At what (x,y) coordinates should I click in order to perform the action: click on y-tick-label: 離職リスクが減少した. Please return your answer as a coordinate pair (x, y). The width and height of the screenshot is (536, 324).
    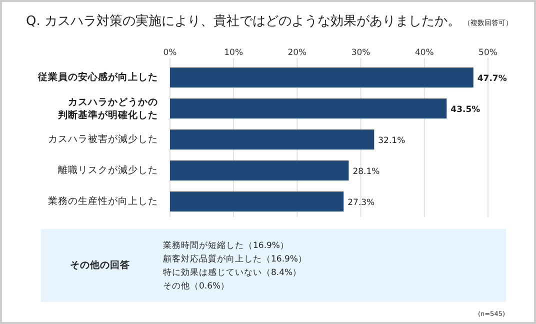
    Looking at the image, I should click on (108, 170).